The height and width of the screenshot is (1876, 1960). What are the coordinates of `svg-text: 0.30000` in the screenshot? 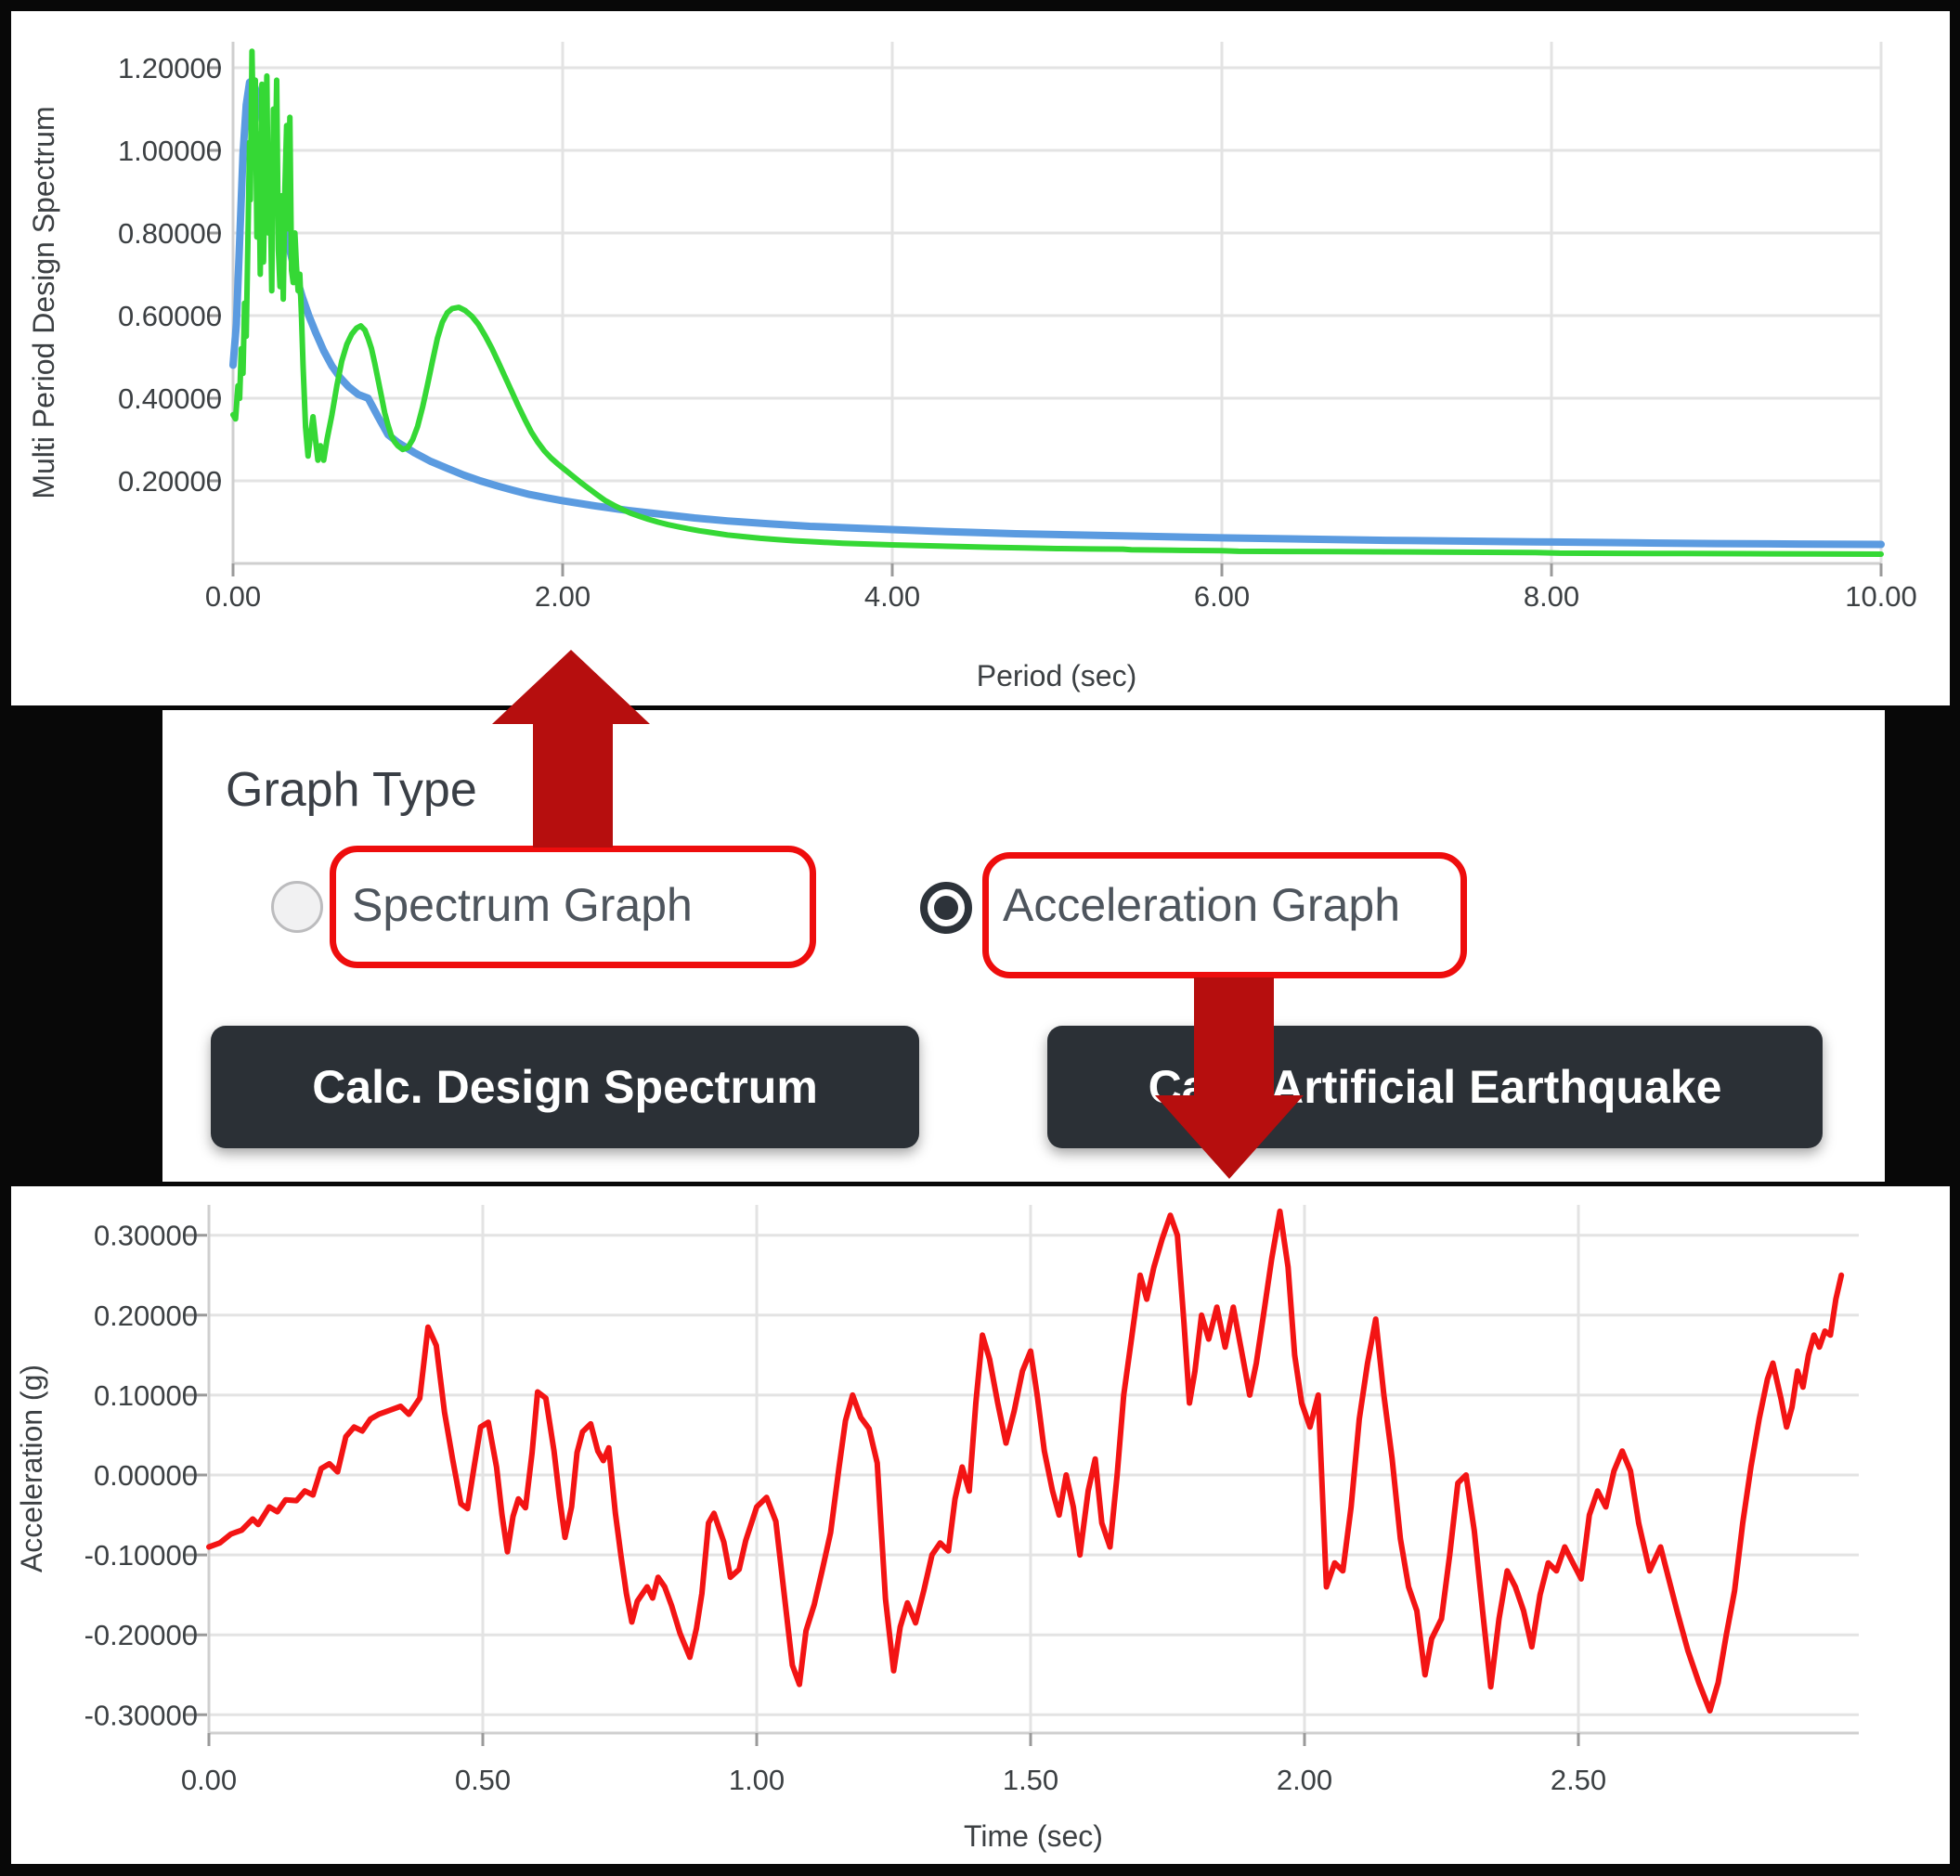 It's located at (146, 1236).